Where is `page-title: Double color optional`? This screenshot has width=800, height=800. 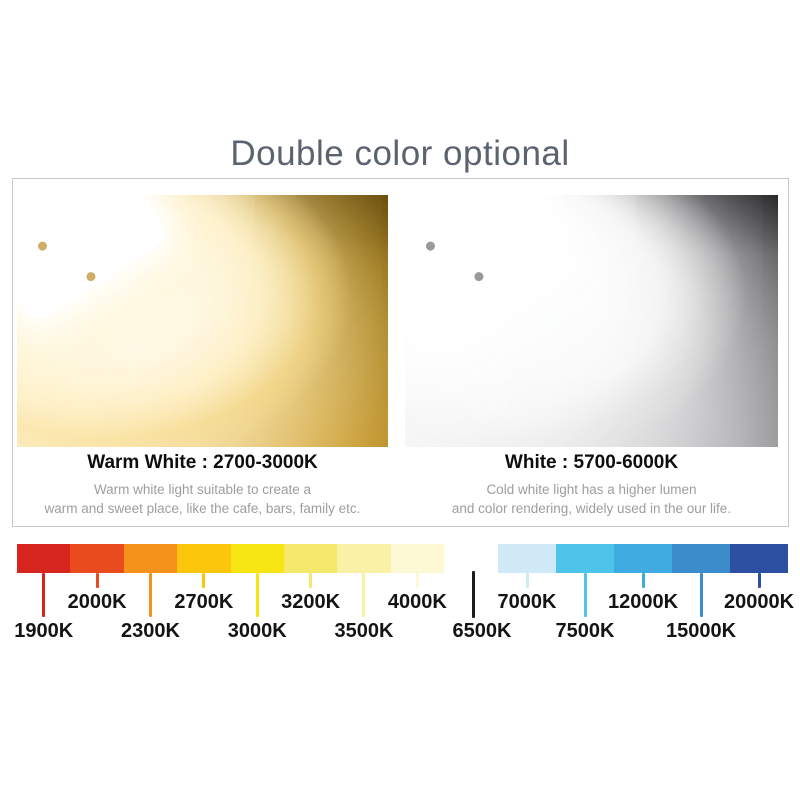
page-title: Double color optional is located at coordinates (400, 153).